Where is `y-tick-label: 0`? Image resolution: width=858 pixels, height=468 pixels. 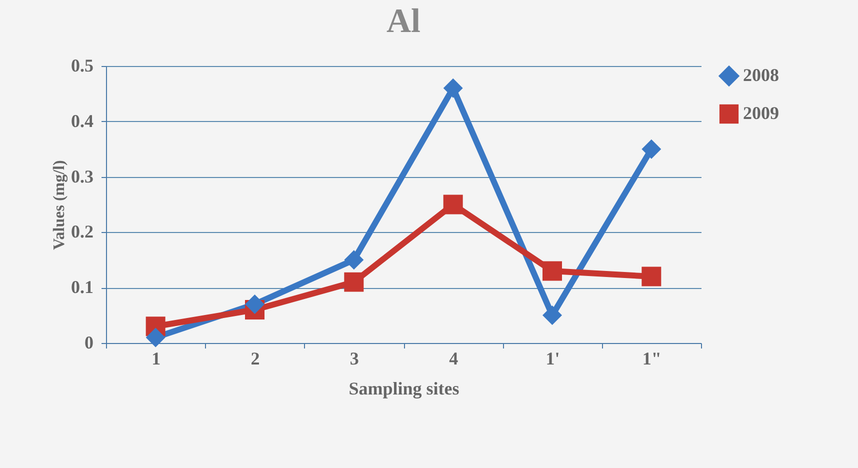 y-tick-label: 0 is located at coordinates (89, 342).